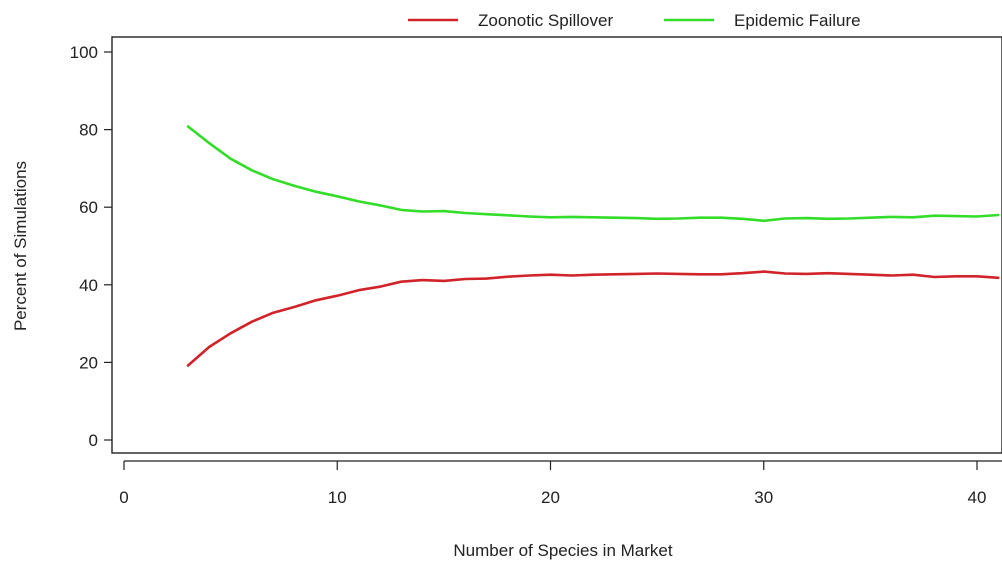 The image size is (1002, 561). What do you see at coordinates (550, 497) in the screenshot?
I see `x-tick-label: 20` at bounding box center [550, 497].